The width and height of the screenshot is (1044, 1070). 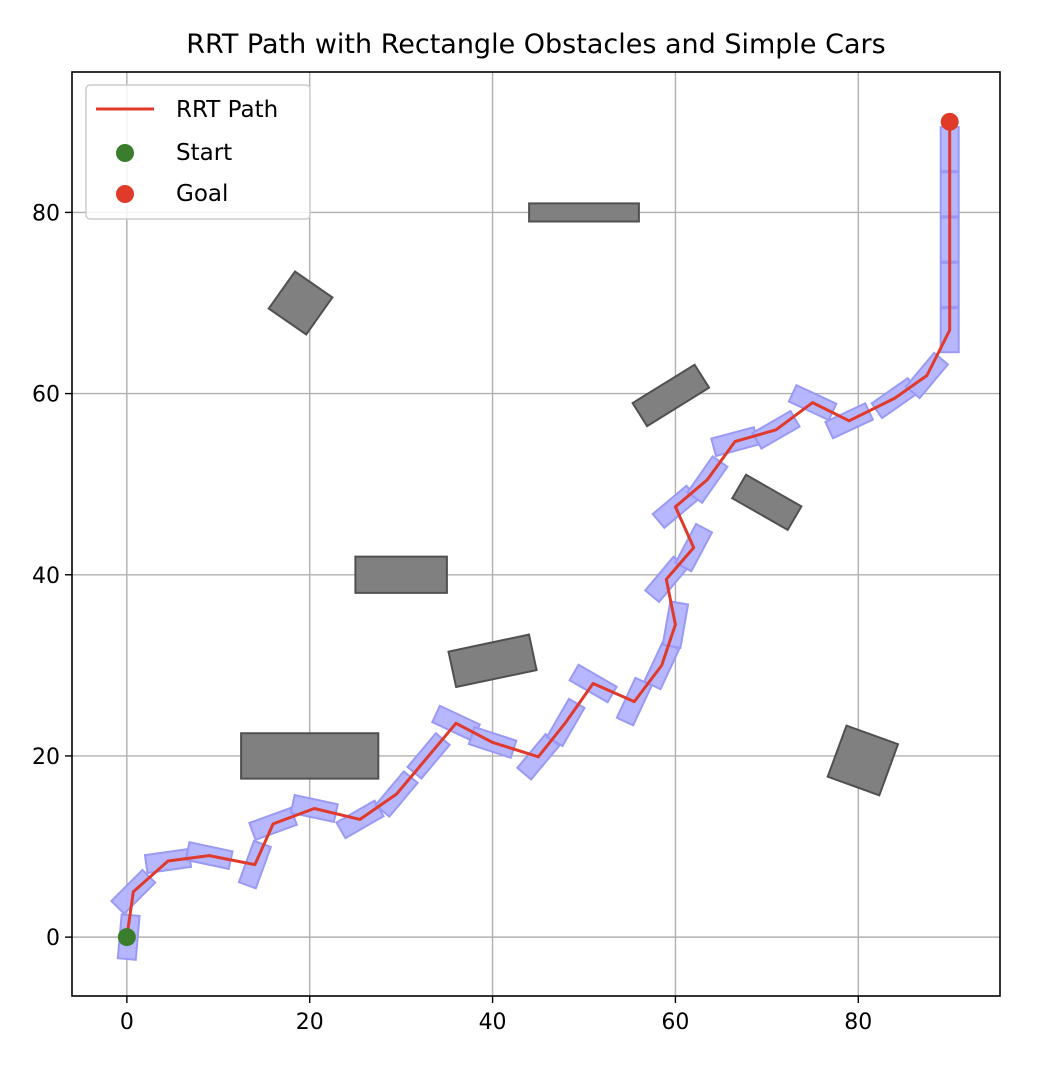 I want to click on x-tick-label: 20, so click(x=310, y=1022).